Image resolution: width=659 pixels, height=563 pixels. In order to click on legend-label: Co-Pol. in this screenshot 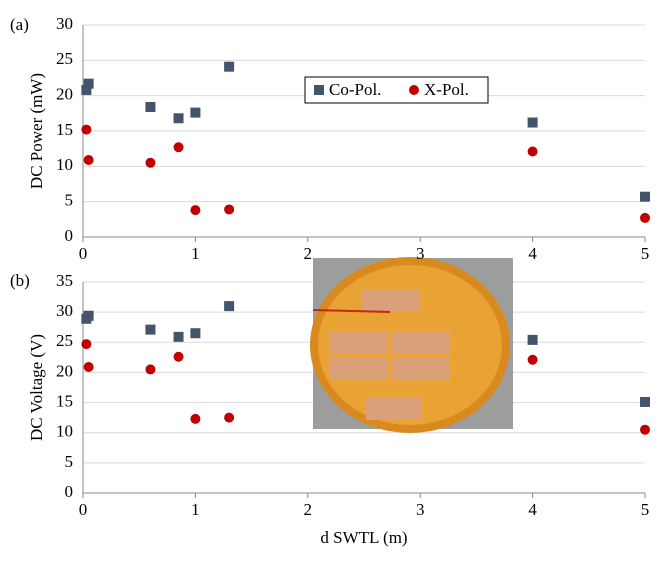, I will do `click(355, 89)`.